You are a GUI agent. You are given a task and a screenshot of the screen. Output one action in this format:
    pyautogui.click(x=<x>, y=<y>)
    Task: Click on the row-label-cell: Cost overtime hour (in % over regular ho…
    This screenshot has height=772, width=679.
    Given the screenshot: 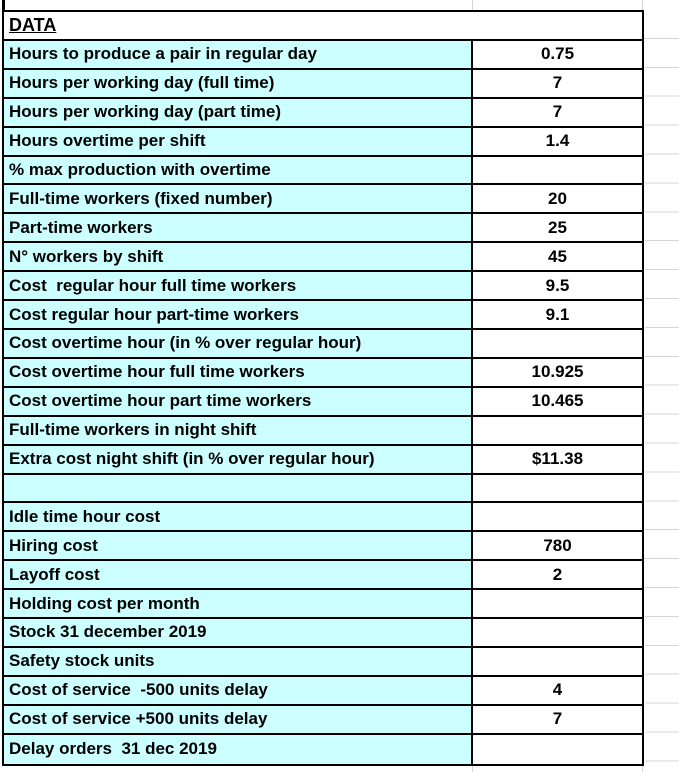 What is the action you would take?
    pyautogui.click(x=238, y=344)
    